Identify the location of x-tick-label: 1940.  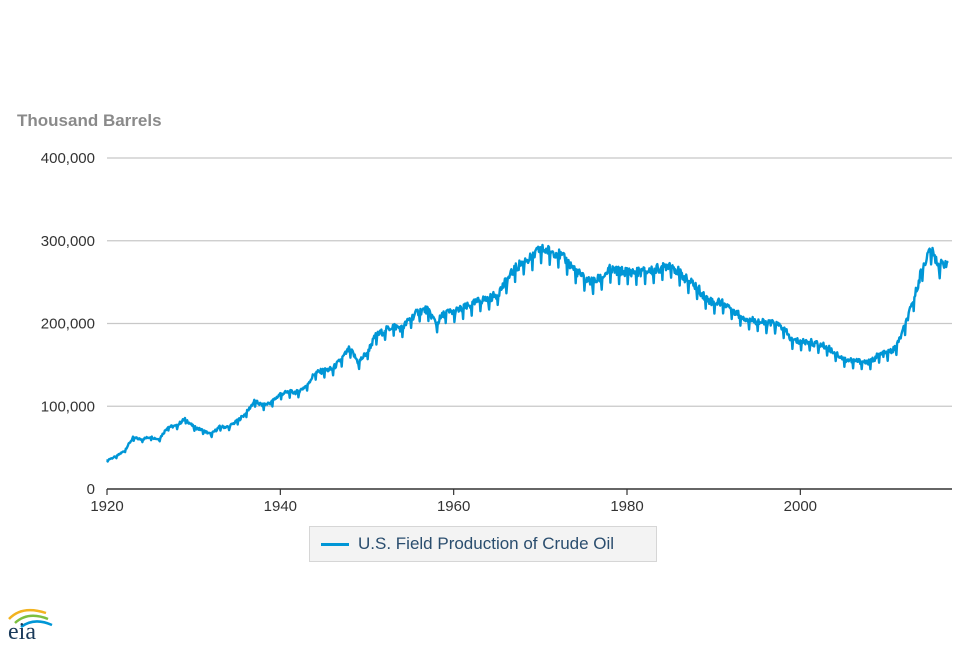
(280, 506).